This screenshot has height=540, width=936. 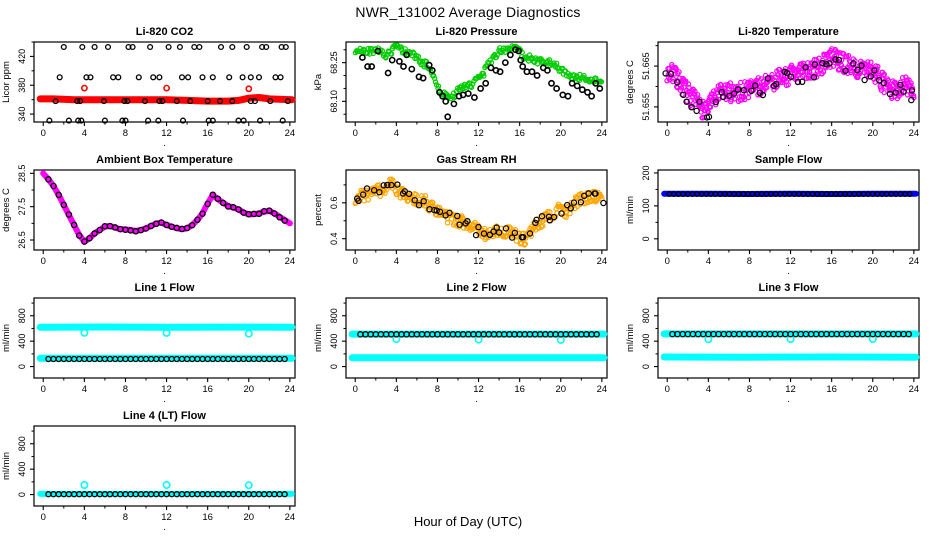 What do you see at coordinates (468, 214) in the screenshot?
I see `plot-cell-gas-stream-rh: Gas Stream RH percent 0 4 8 12 16 20 24. 0.4 0.6` at bounding box center [468, 214].